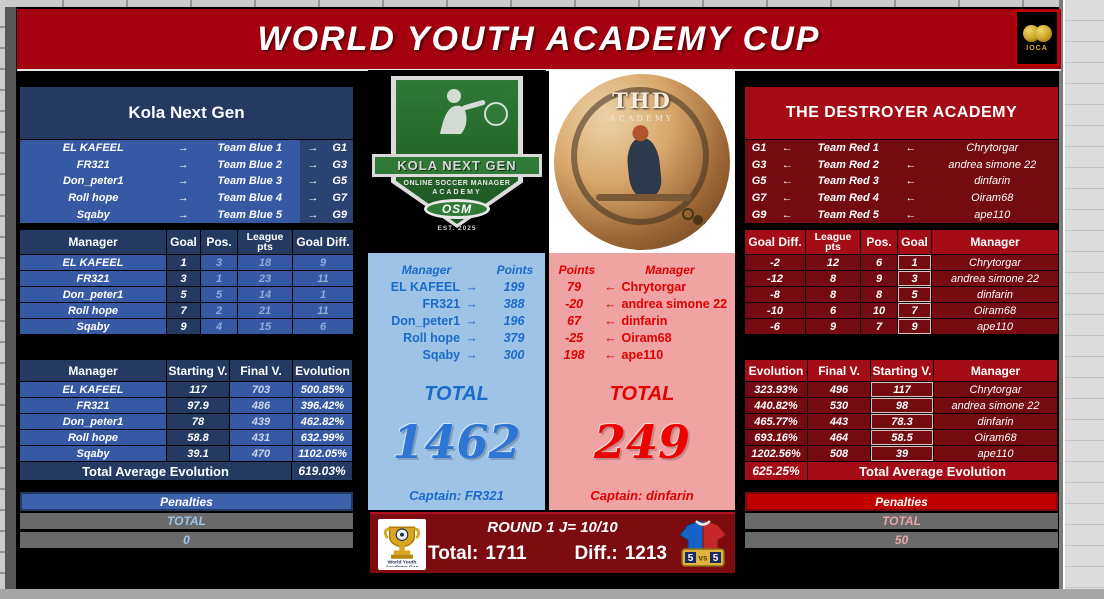 Image resolution: width=1104 pixels, height=599 pixels. Describe the element at coordinates (1043, 33) in the screenshot. I see `soccer-ball-icon` at that location.